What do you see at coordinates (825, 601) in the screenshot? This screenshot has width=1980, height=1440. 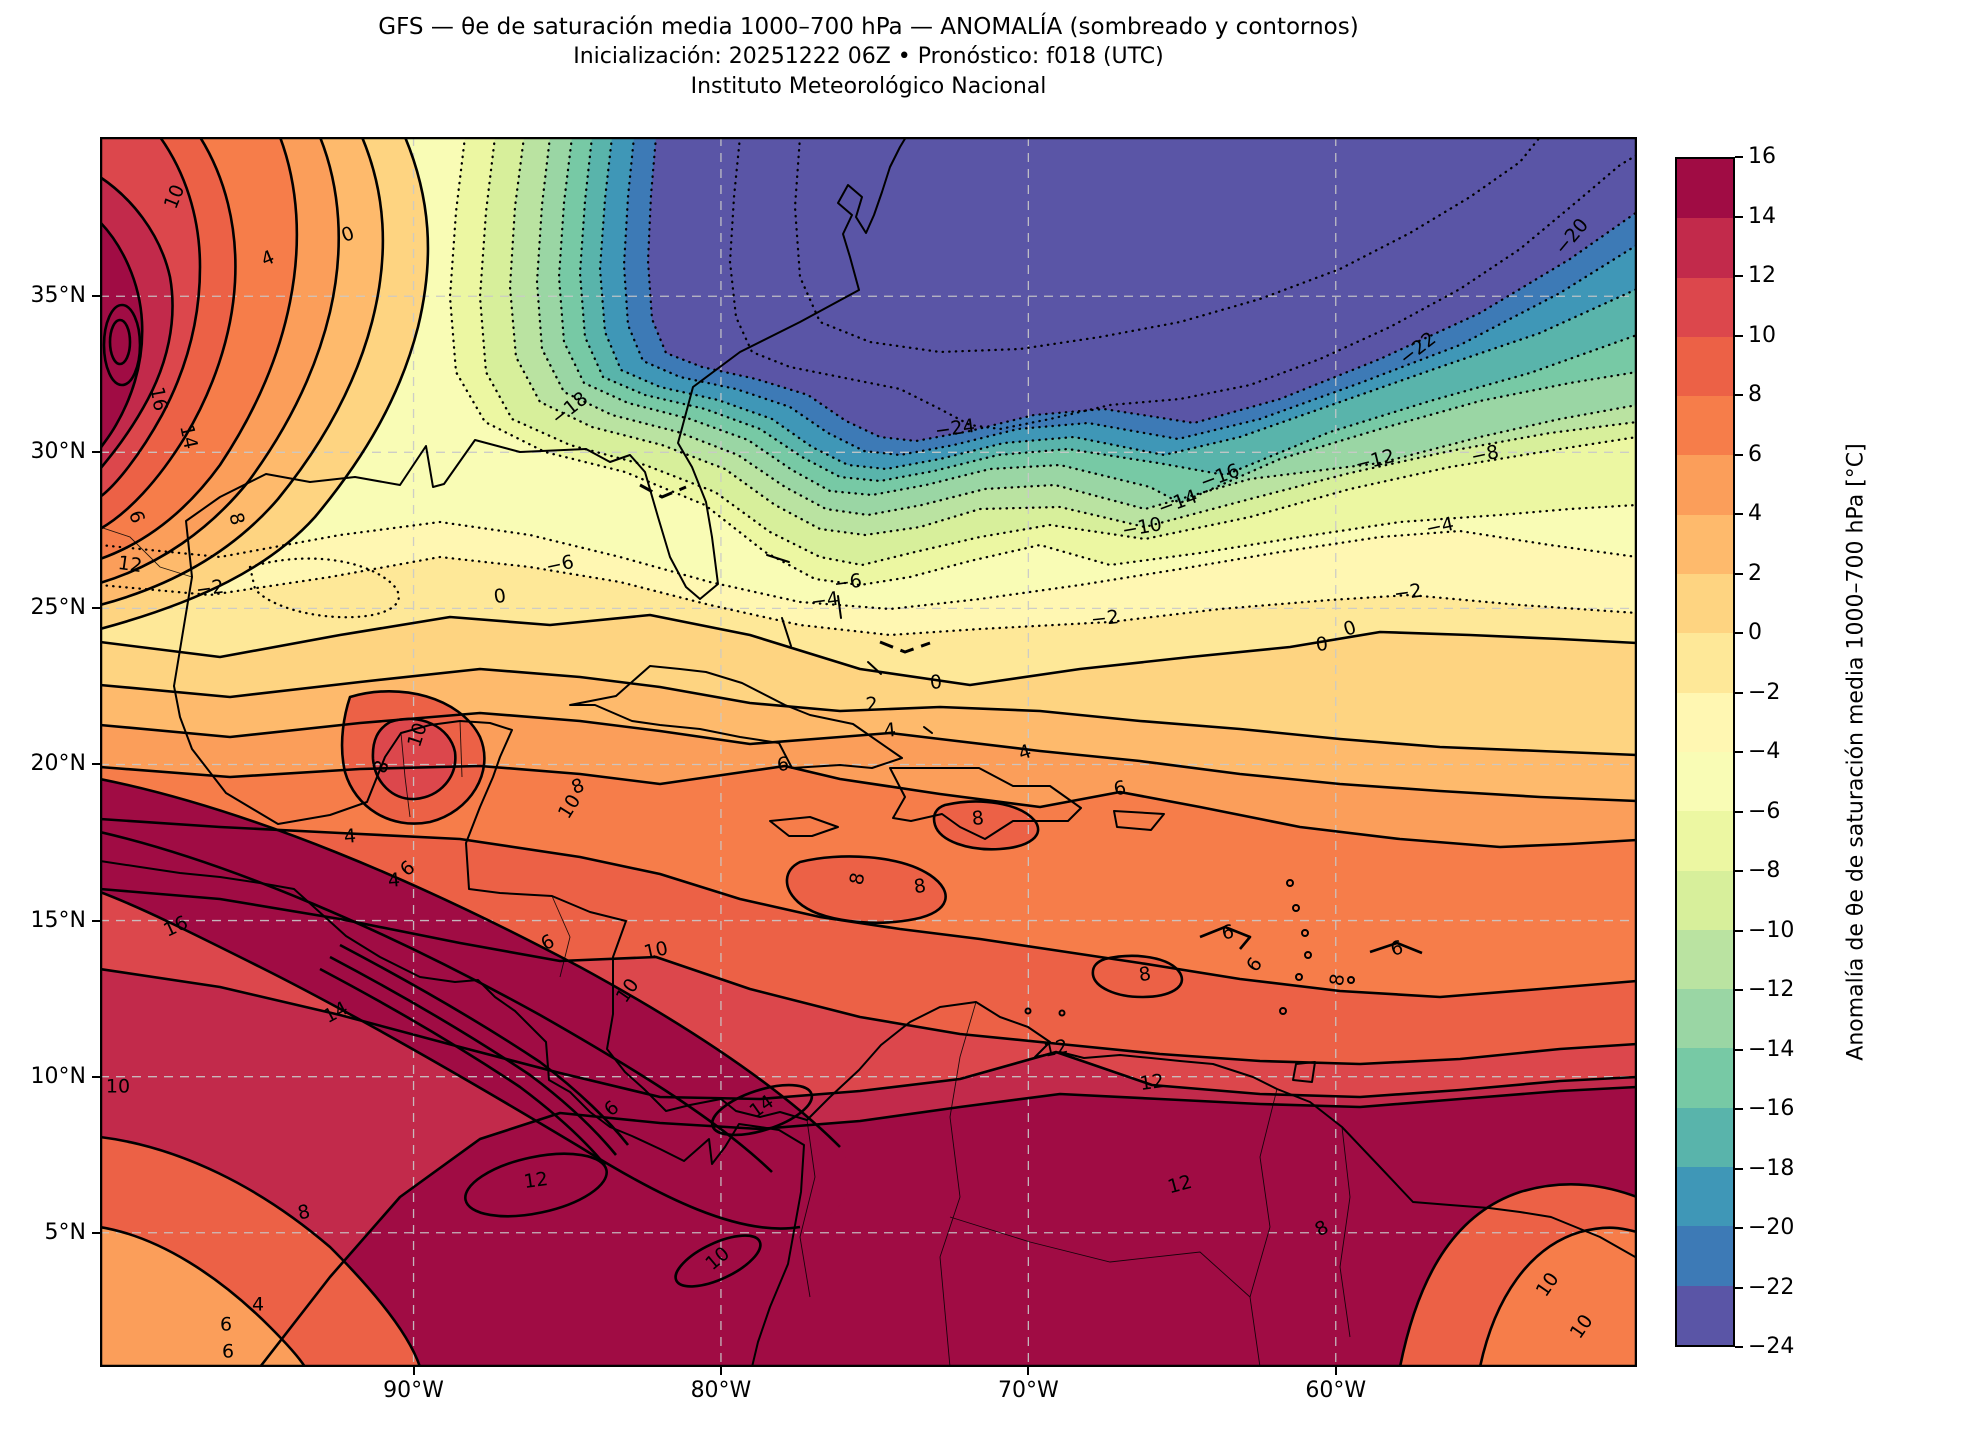 I see `contour-label: −4` at bounding box center [825, 601].